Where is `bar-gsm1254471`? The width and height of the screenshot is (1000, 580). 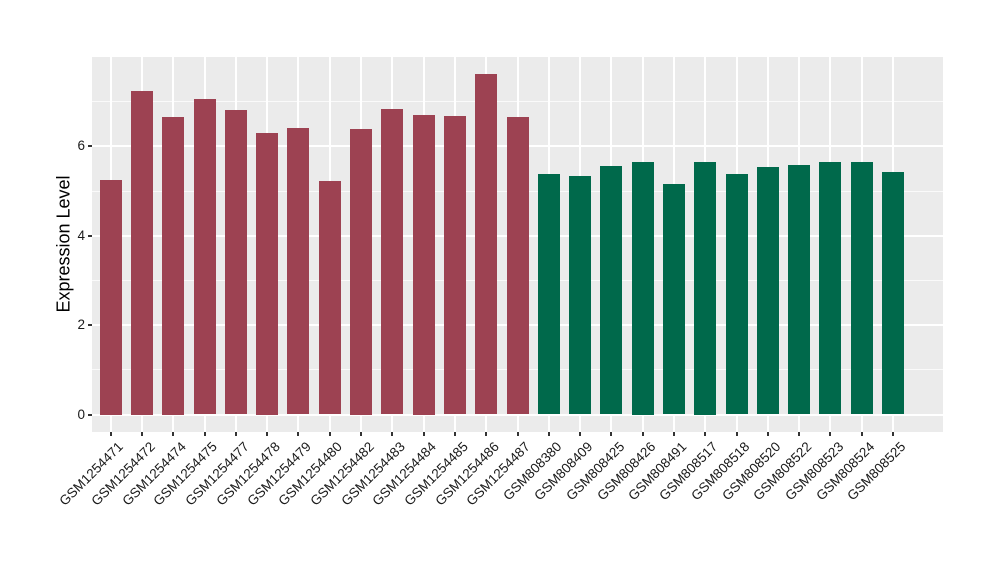 bar-gsm1254471 is located at coordinates (110, 297).